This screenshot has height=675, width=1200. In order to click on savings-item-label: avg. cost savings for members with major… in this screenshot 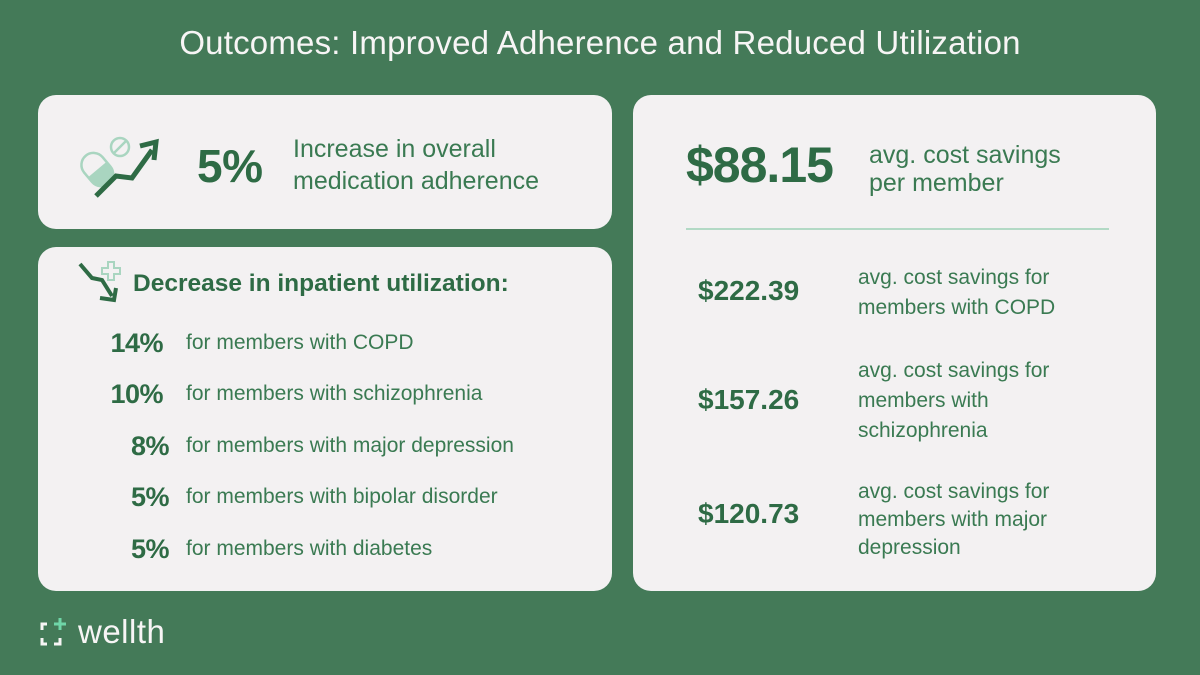, I will do `click(988, 520)`.